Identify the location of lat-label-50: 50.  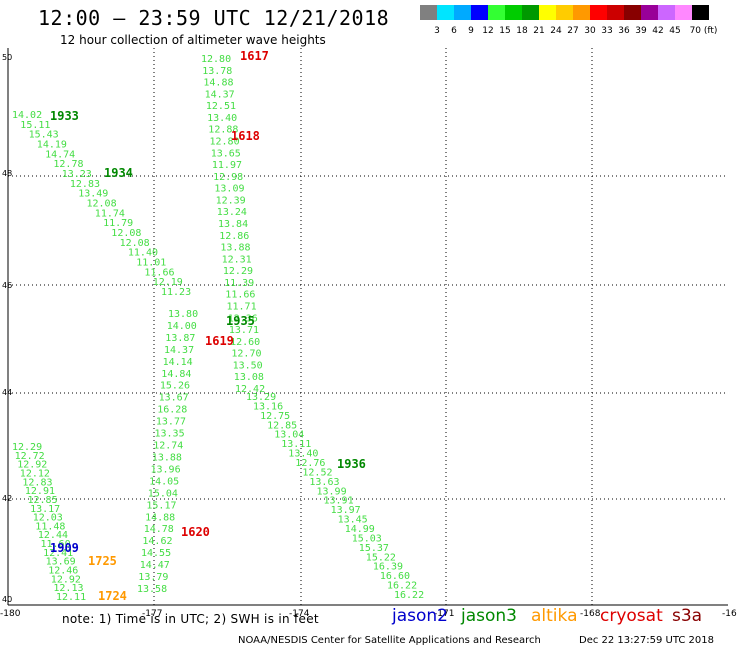
(7, 57).